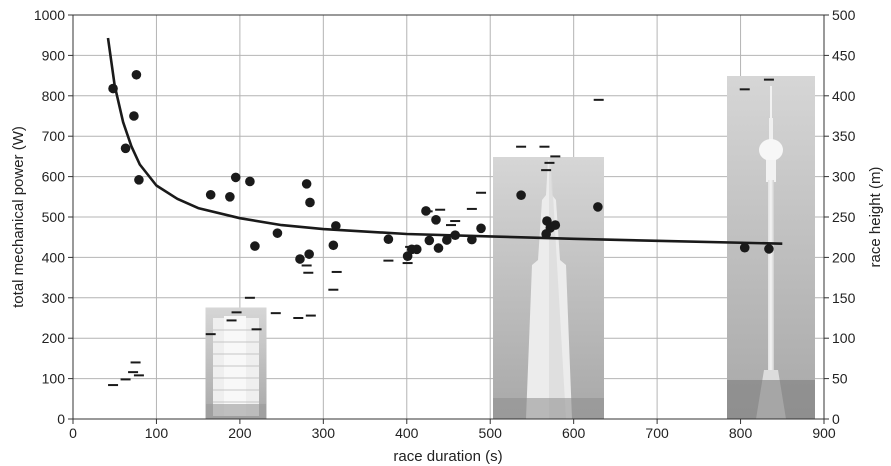 The width and height of the screenshot is (891, 466). I want to click on x-tick-label: 100, so click(157, 433).